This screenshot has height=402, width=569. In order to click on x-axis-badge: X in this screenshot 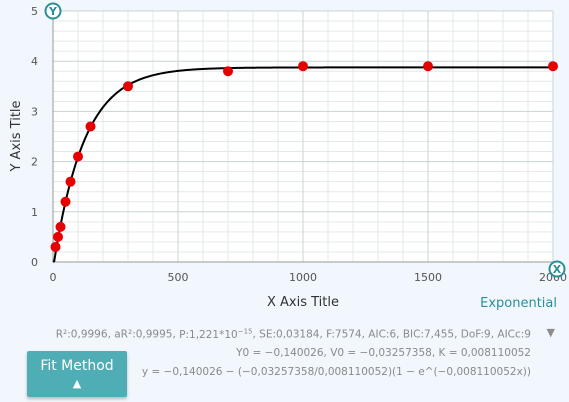, I will do `click(557, 269)`.